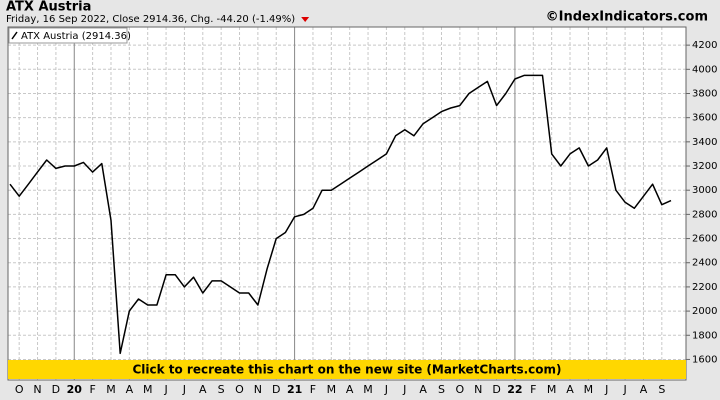 The image size is (720, 400). I want to click on x-tick-label: 21, so click(294, 389).